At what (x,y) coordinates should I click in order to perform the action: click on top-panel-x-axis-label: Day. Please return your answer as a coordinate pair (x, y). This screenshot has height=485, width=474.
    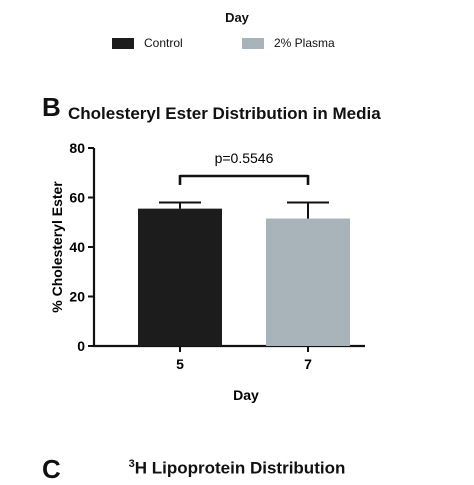
    Looking at the image, I should click on (237, 17).